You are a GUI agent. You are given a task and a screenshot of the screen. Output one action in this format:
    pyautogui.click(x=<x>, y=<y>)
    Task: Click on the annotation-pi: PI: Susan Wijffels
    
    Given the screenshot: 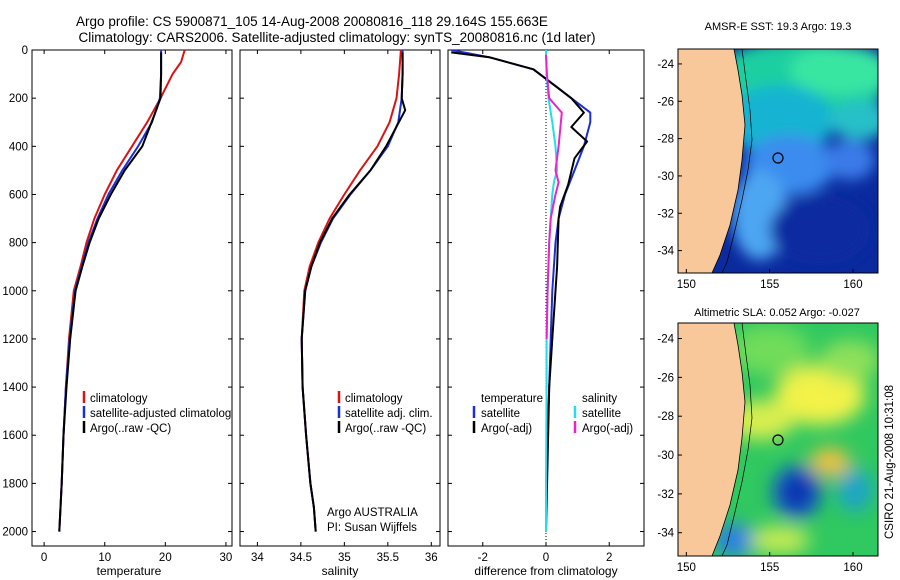 What is the action you would take?
    pyautogui.click(x=372, y=528)
    